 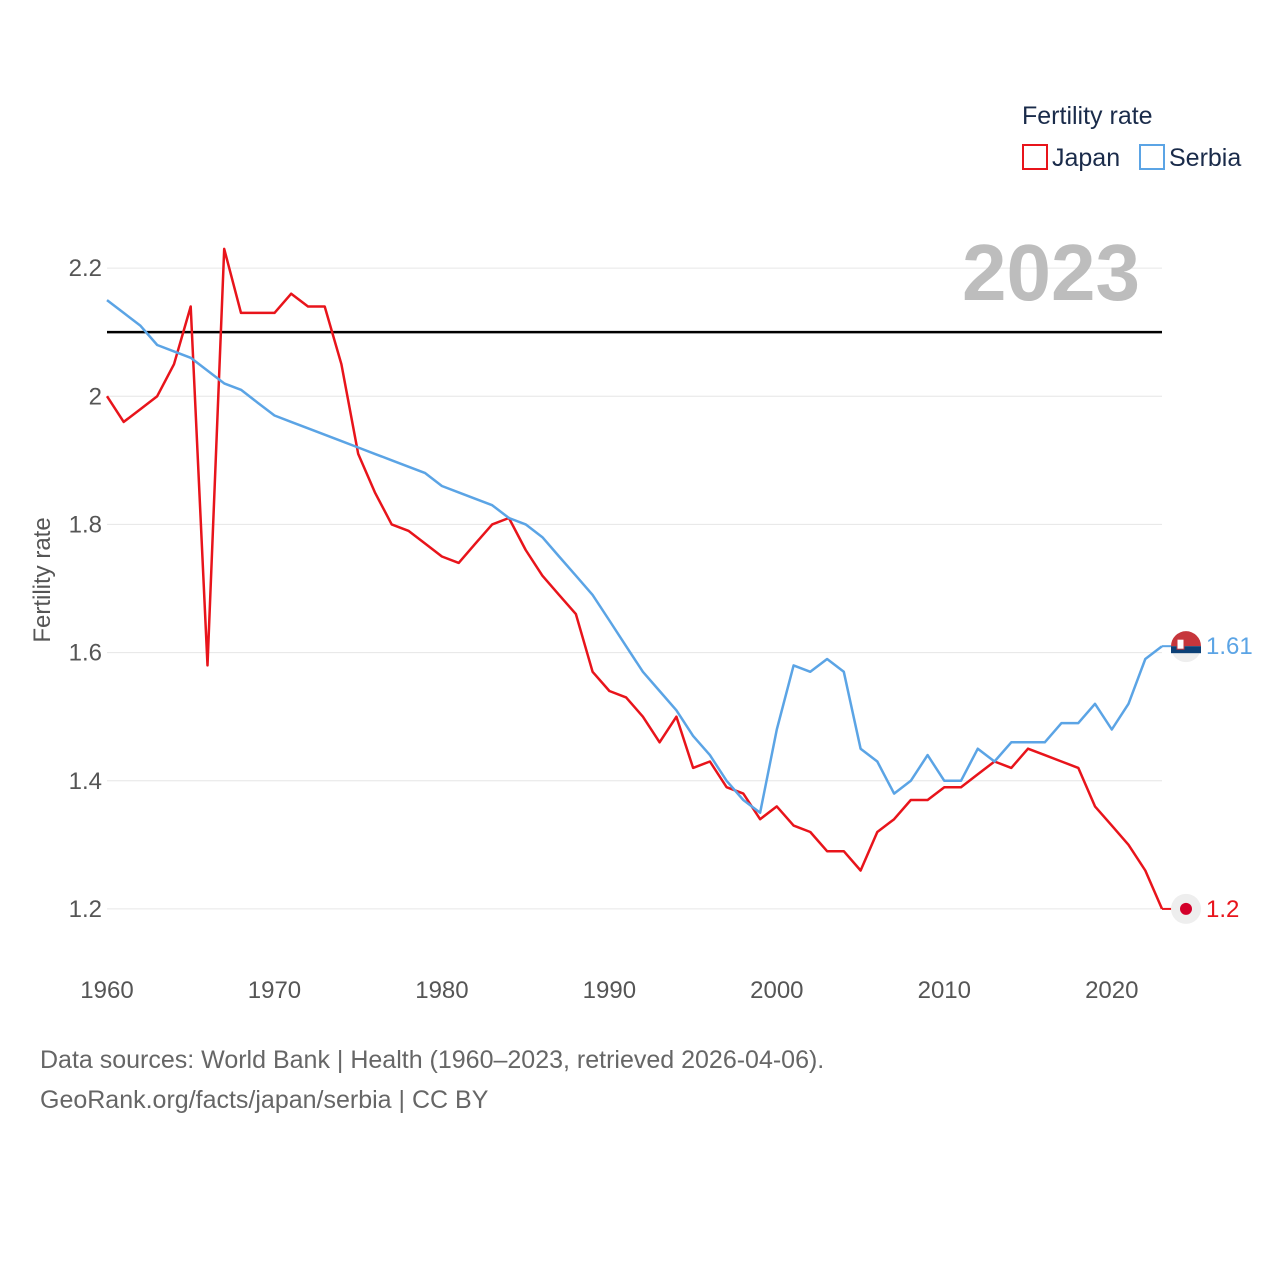 What do you see at coordinates (1205, 158) in the screenshot?
I see `legend-label-serbia: Serbia` at bounding box center [1205, 158].